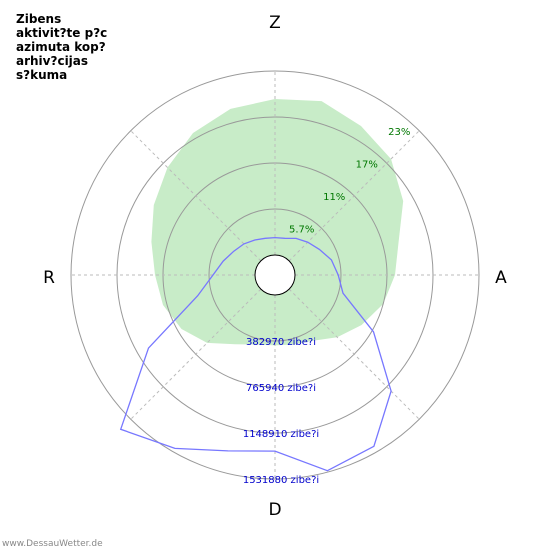  I want to click on ring-count-label-2: 765940 zibe?i, so click(281, 388).